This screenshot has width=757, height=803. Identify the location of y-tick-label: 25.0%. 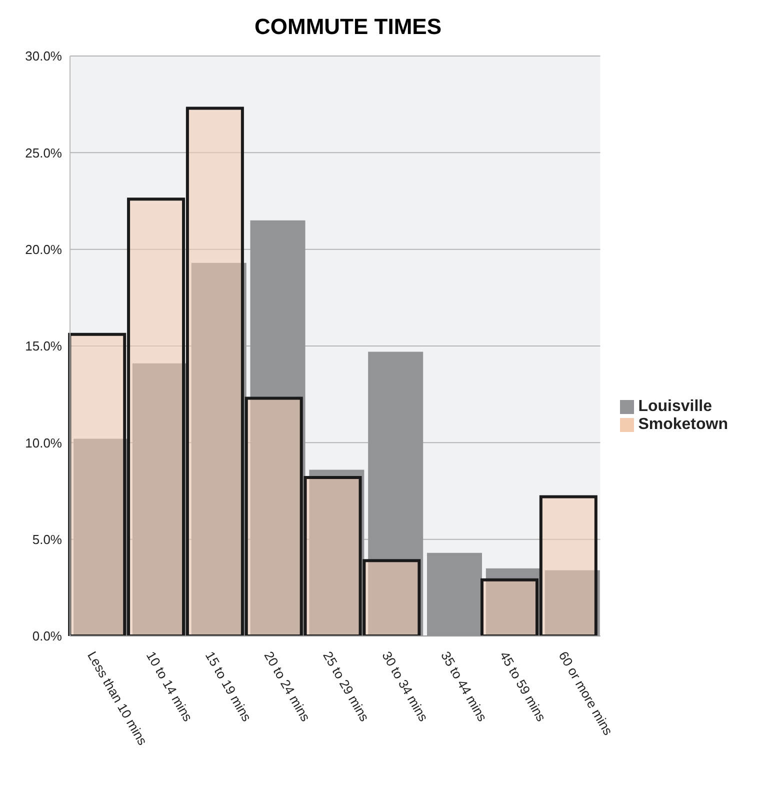
(43, 152).